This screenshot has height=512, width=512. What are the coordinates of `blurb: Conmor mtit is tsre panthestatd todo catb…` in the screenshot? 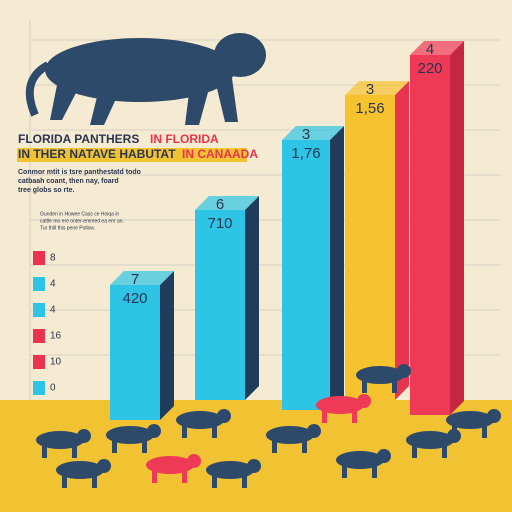 It's located at (79, 181).